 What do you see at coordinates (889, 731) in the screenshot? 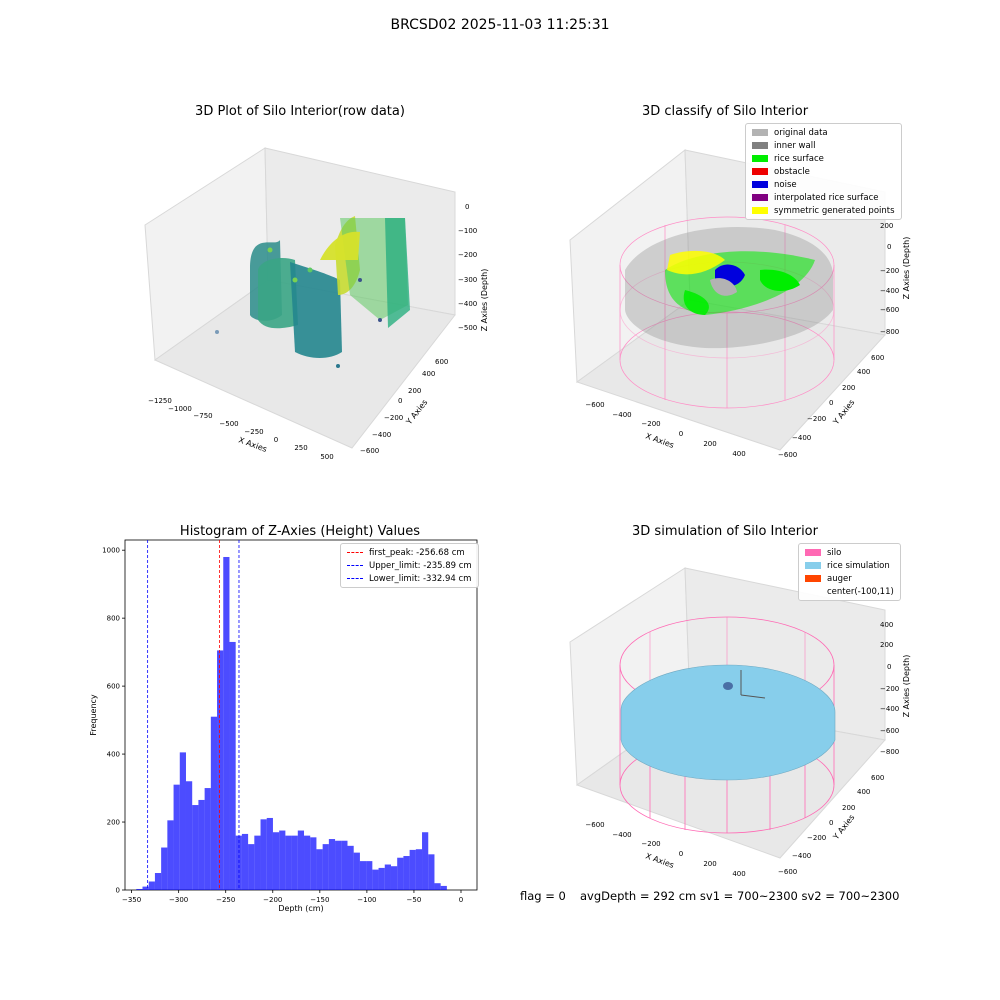
I see `z-tick: −600` at bounding box center [889, 731].